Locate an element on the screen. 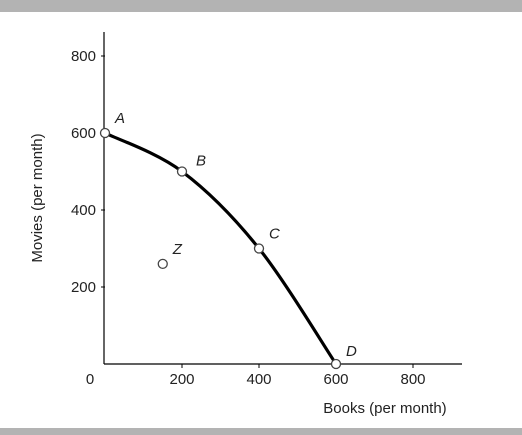  point-b is located at coordinates (182, 171).